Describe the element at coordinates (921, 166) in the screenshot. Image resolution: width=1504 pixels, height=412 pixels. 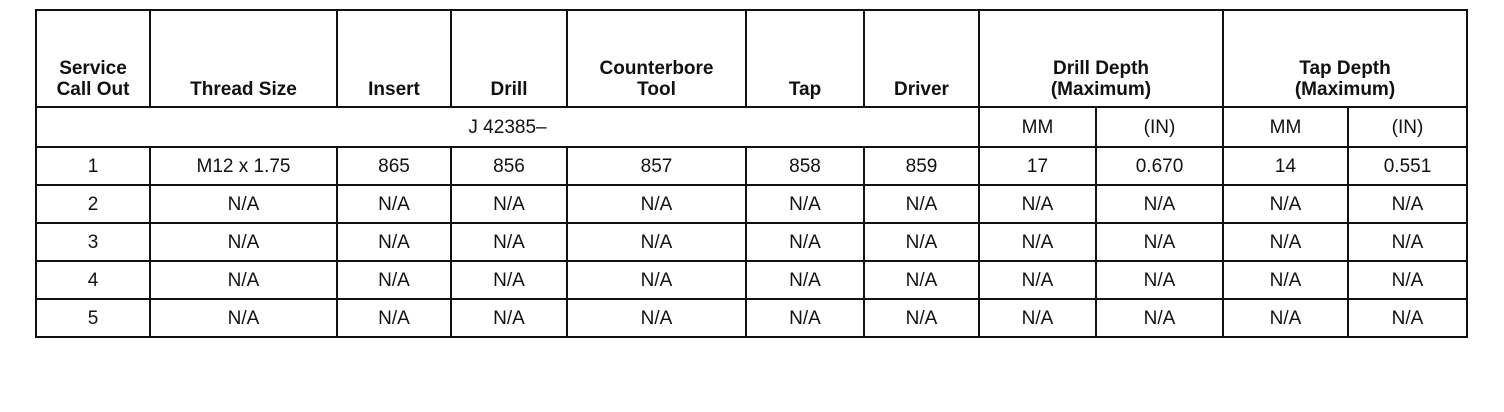
I see `cell-driver: 859` at that location.